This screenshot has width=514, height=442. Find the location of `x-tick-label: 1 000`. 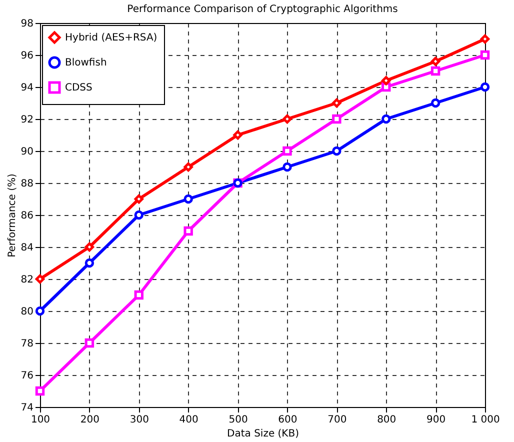

x-tick-label: 1 000 is located at coordinates (485, 420).